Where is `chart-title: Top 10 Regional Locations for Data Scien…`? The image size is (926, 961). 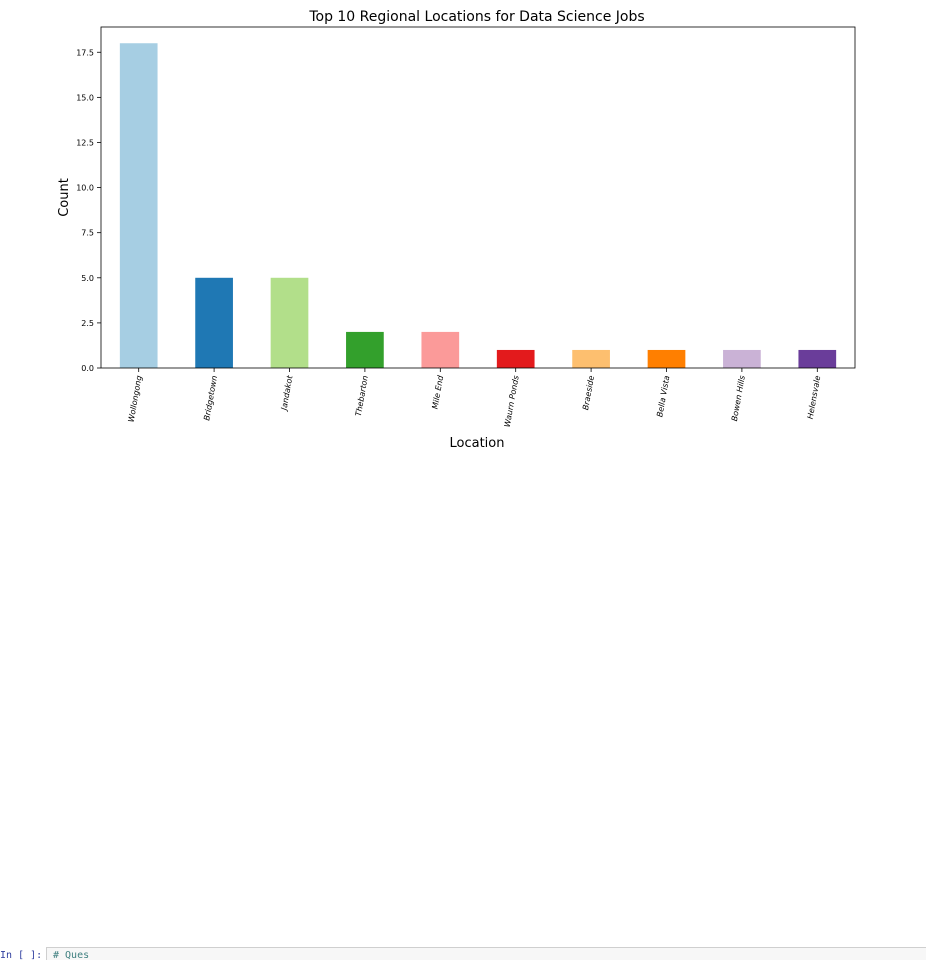
chart-title: Top 10 Regional Locations for Data Scien… is located at coordinates (476, 17).